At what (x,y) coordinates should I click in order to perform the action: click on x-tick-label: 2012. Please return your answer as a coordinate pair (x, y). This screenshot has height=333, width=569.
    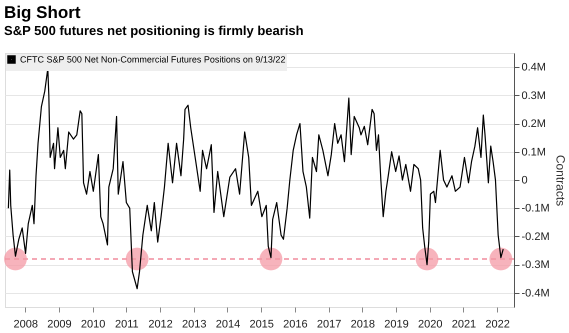
    Looking at the image, I should click on (160, 324).